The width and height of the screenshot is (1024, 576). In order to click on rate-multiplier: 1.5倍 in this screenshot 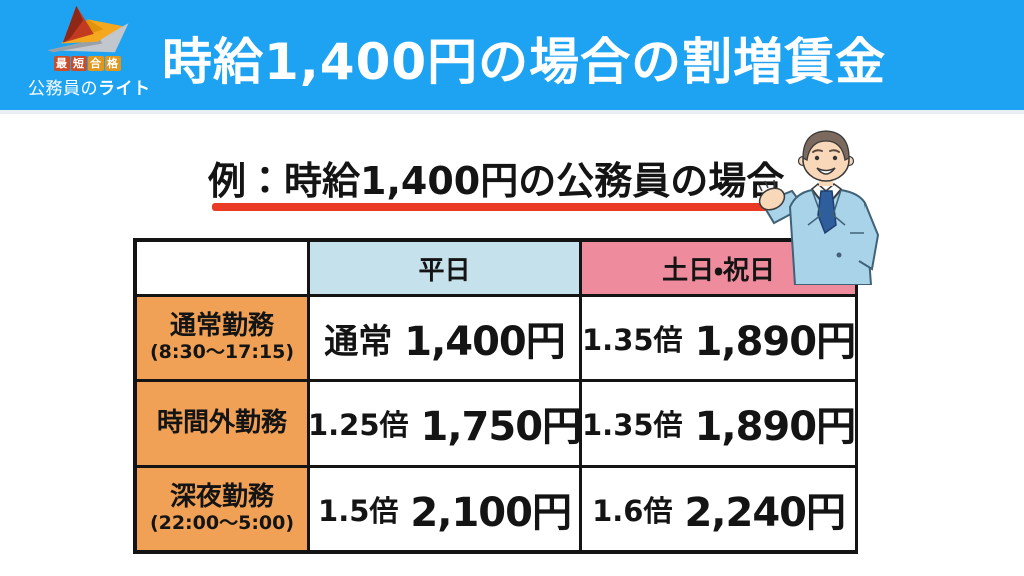, I will do `click(358, 510)`.